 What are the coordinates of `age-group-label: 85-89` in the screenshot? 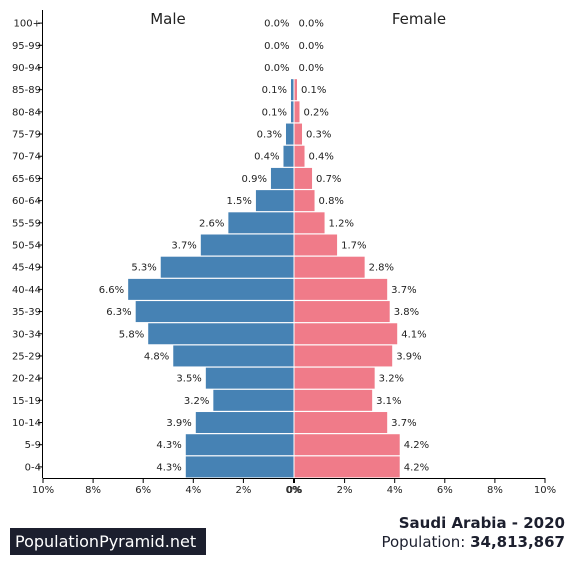 It's located at (26, 90).